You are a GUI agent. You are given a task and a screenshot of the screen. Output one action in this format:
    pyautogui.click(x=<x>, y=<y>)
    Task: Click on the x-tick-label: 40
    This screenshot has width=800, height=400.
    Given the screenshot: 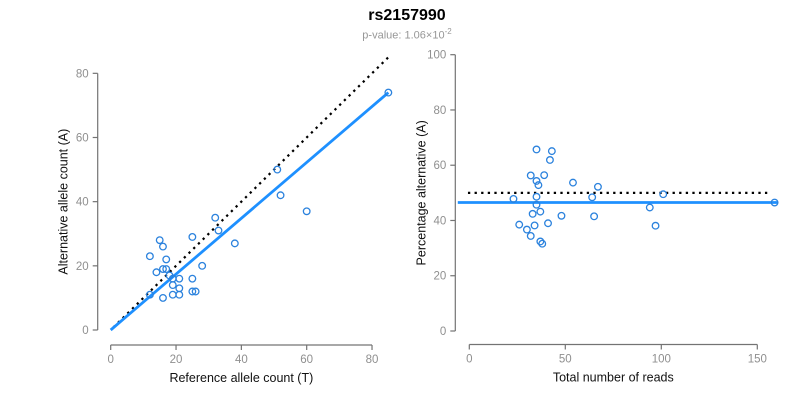 What is the action you would take?
    pyautogui.click(x=241, y=360)
    